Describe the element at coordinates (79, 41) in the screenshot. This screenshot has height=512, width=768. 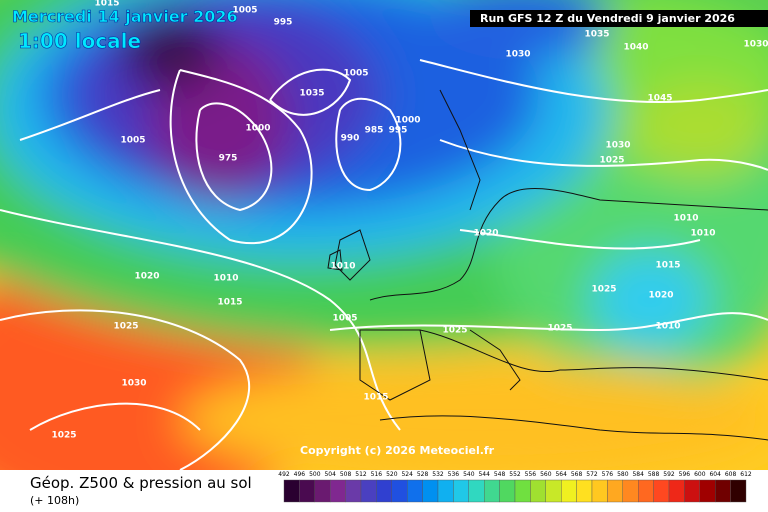
I see `time-label: 1:00 locale` at that location.